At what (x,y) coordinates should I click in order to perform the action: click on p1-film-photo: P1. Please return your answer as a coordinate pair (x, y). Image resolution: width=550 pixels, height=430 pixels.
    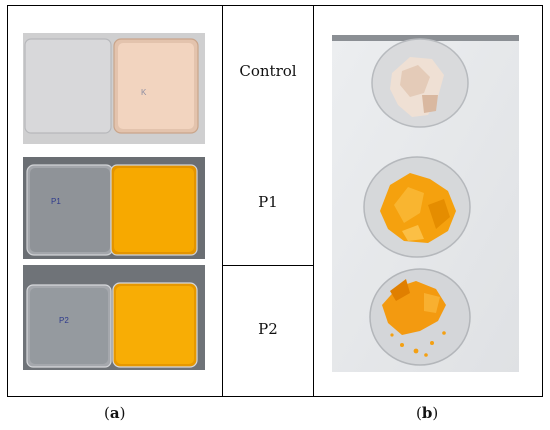
    Looking at the image, I should click on (114, 208).